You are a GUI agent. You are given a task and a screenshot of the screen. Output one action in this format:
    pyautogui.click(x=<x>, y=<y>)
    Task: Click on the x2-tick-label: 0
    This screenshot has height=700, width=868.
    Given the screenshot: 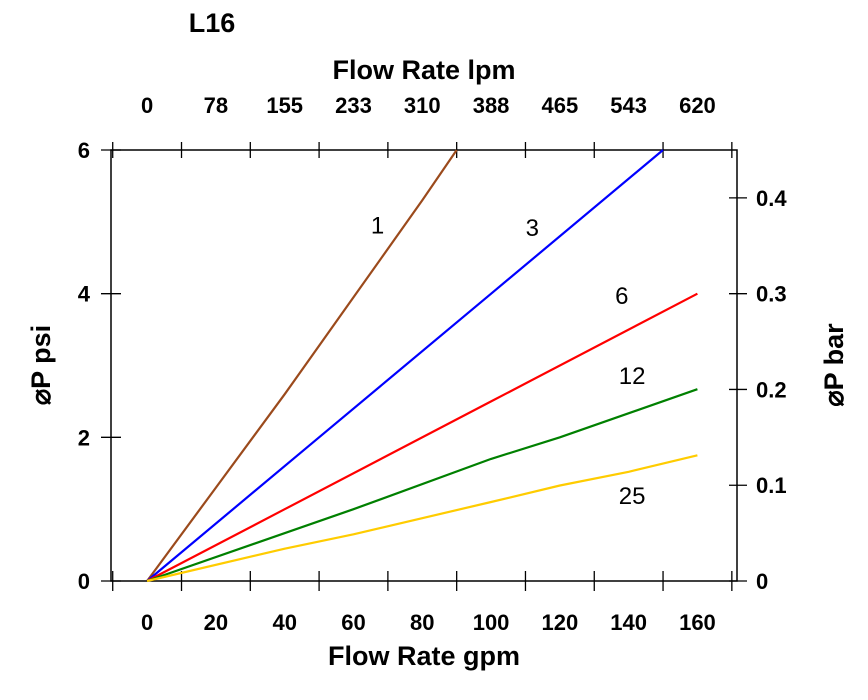 What is the action you would take?
    pyautogui.click(x=147, y=105)
    